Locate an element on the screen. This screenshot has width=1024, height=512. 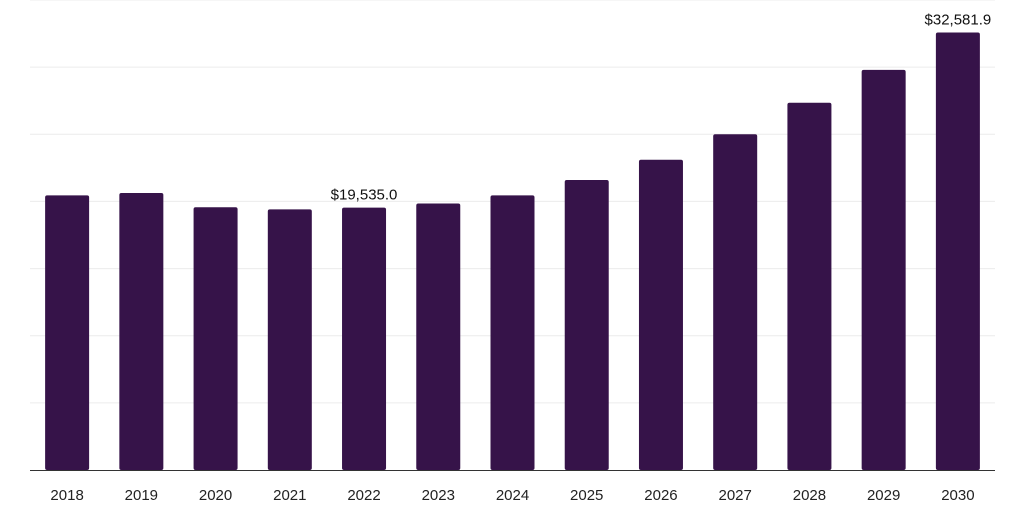
bar-2021 is located at coordinates (289, 339).